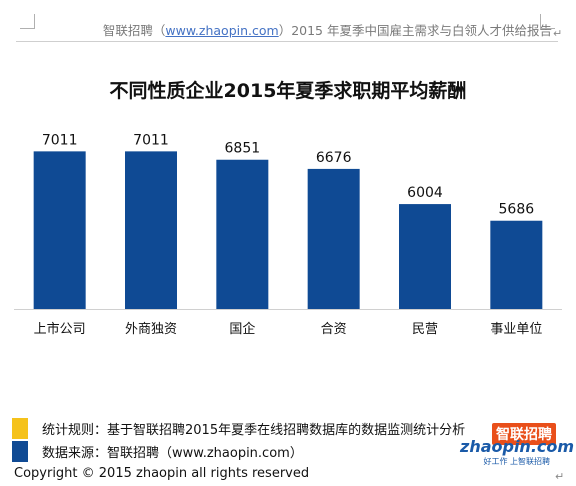  I want to click on data-label-3: 6676, so click(334, 158).